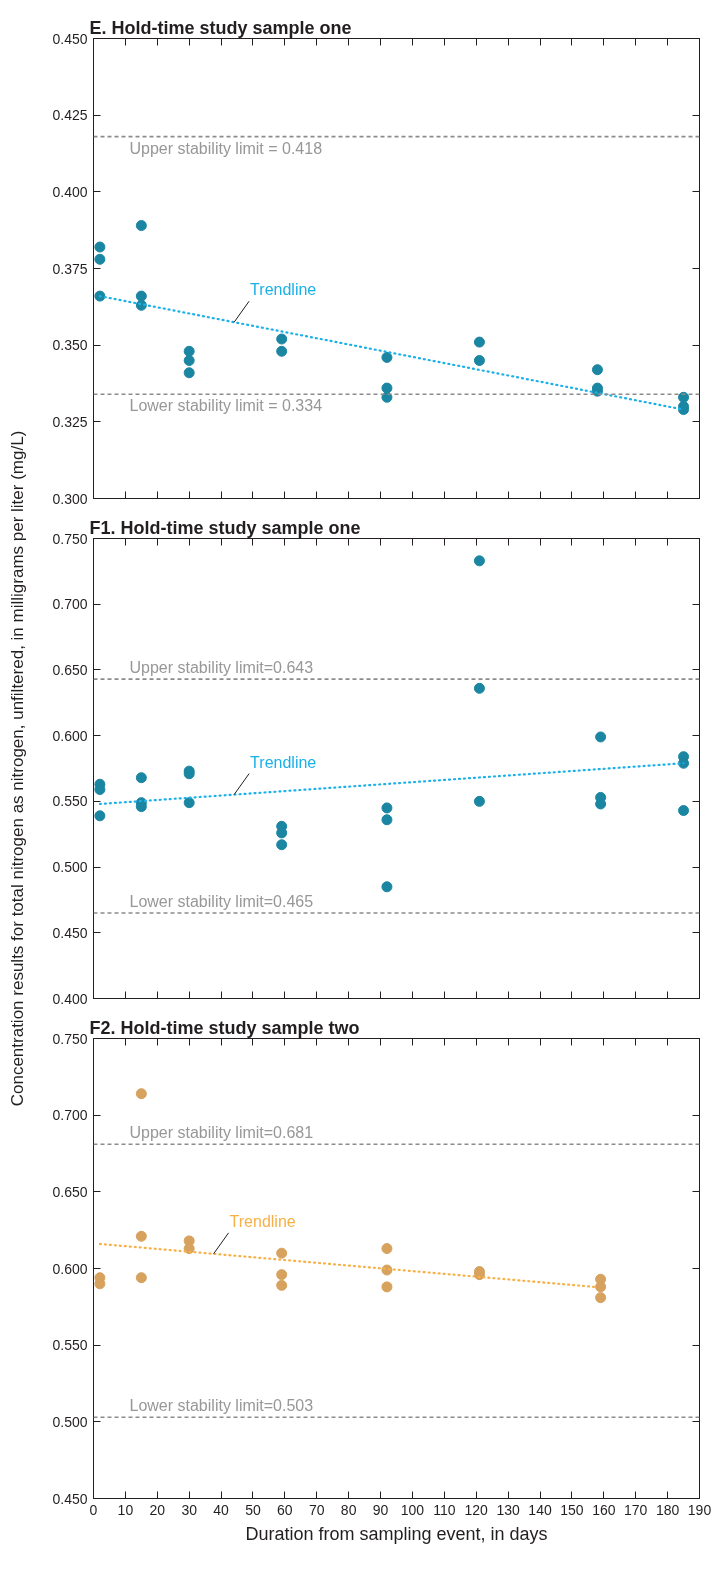  What do you see at coordinates (444, 1509) in the screenshot?
I see `x-tick-label: 110` at bounding box center [444, 1509].